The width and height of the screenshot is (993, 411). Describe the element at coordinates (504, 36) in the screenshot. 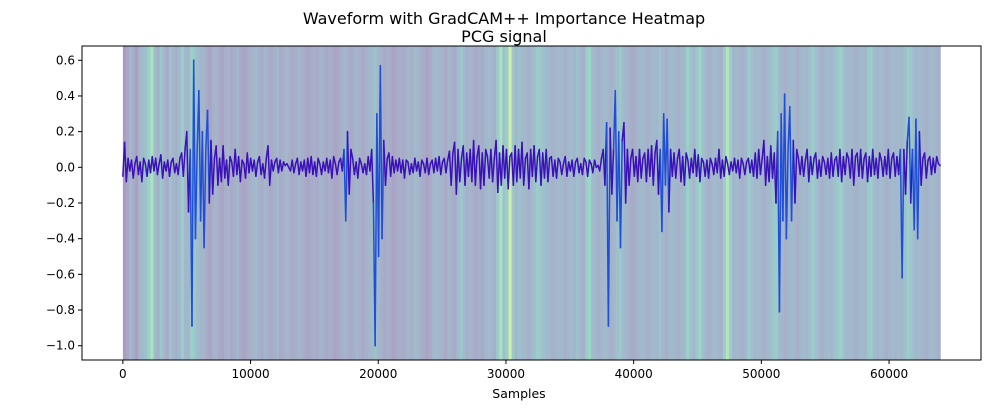

I see `chart-subtitle: PCG signal` at that location.